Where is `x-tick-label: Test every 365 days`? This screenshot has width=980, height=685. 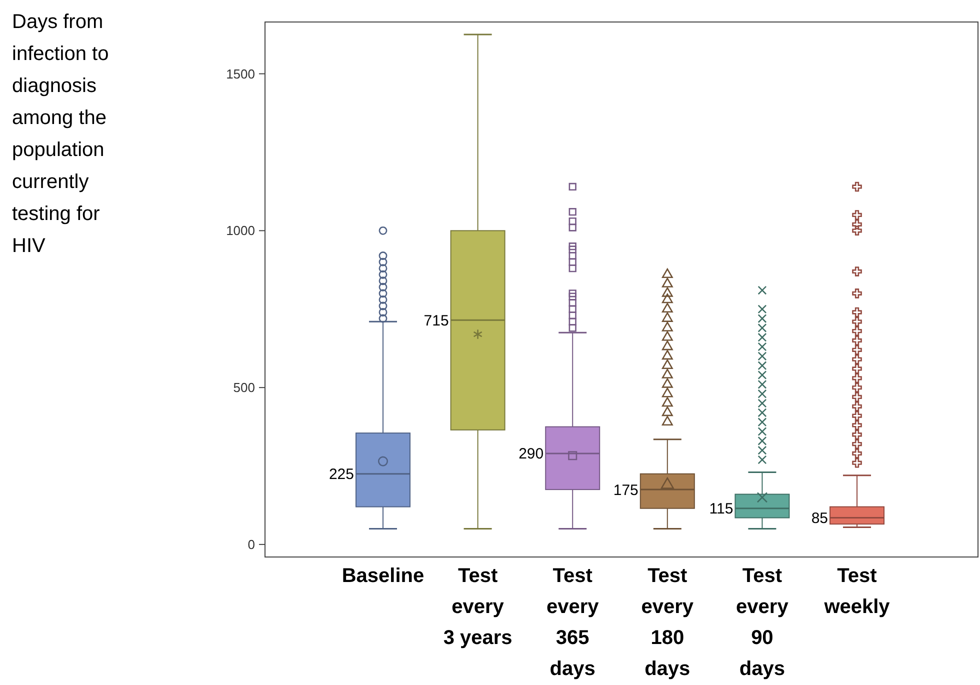 x-tick-label: Test every 365 days is located at coordinates (573, 622).